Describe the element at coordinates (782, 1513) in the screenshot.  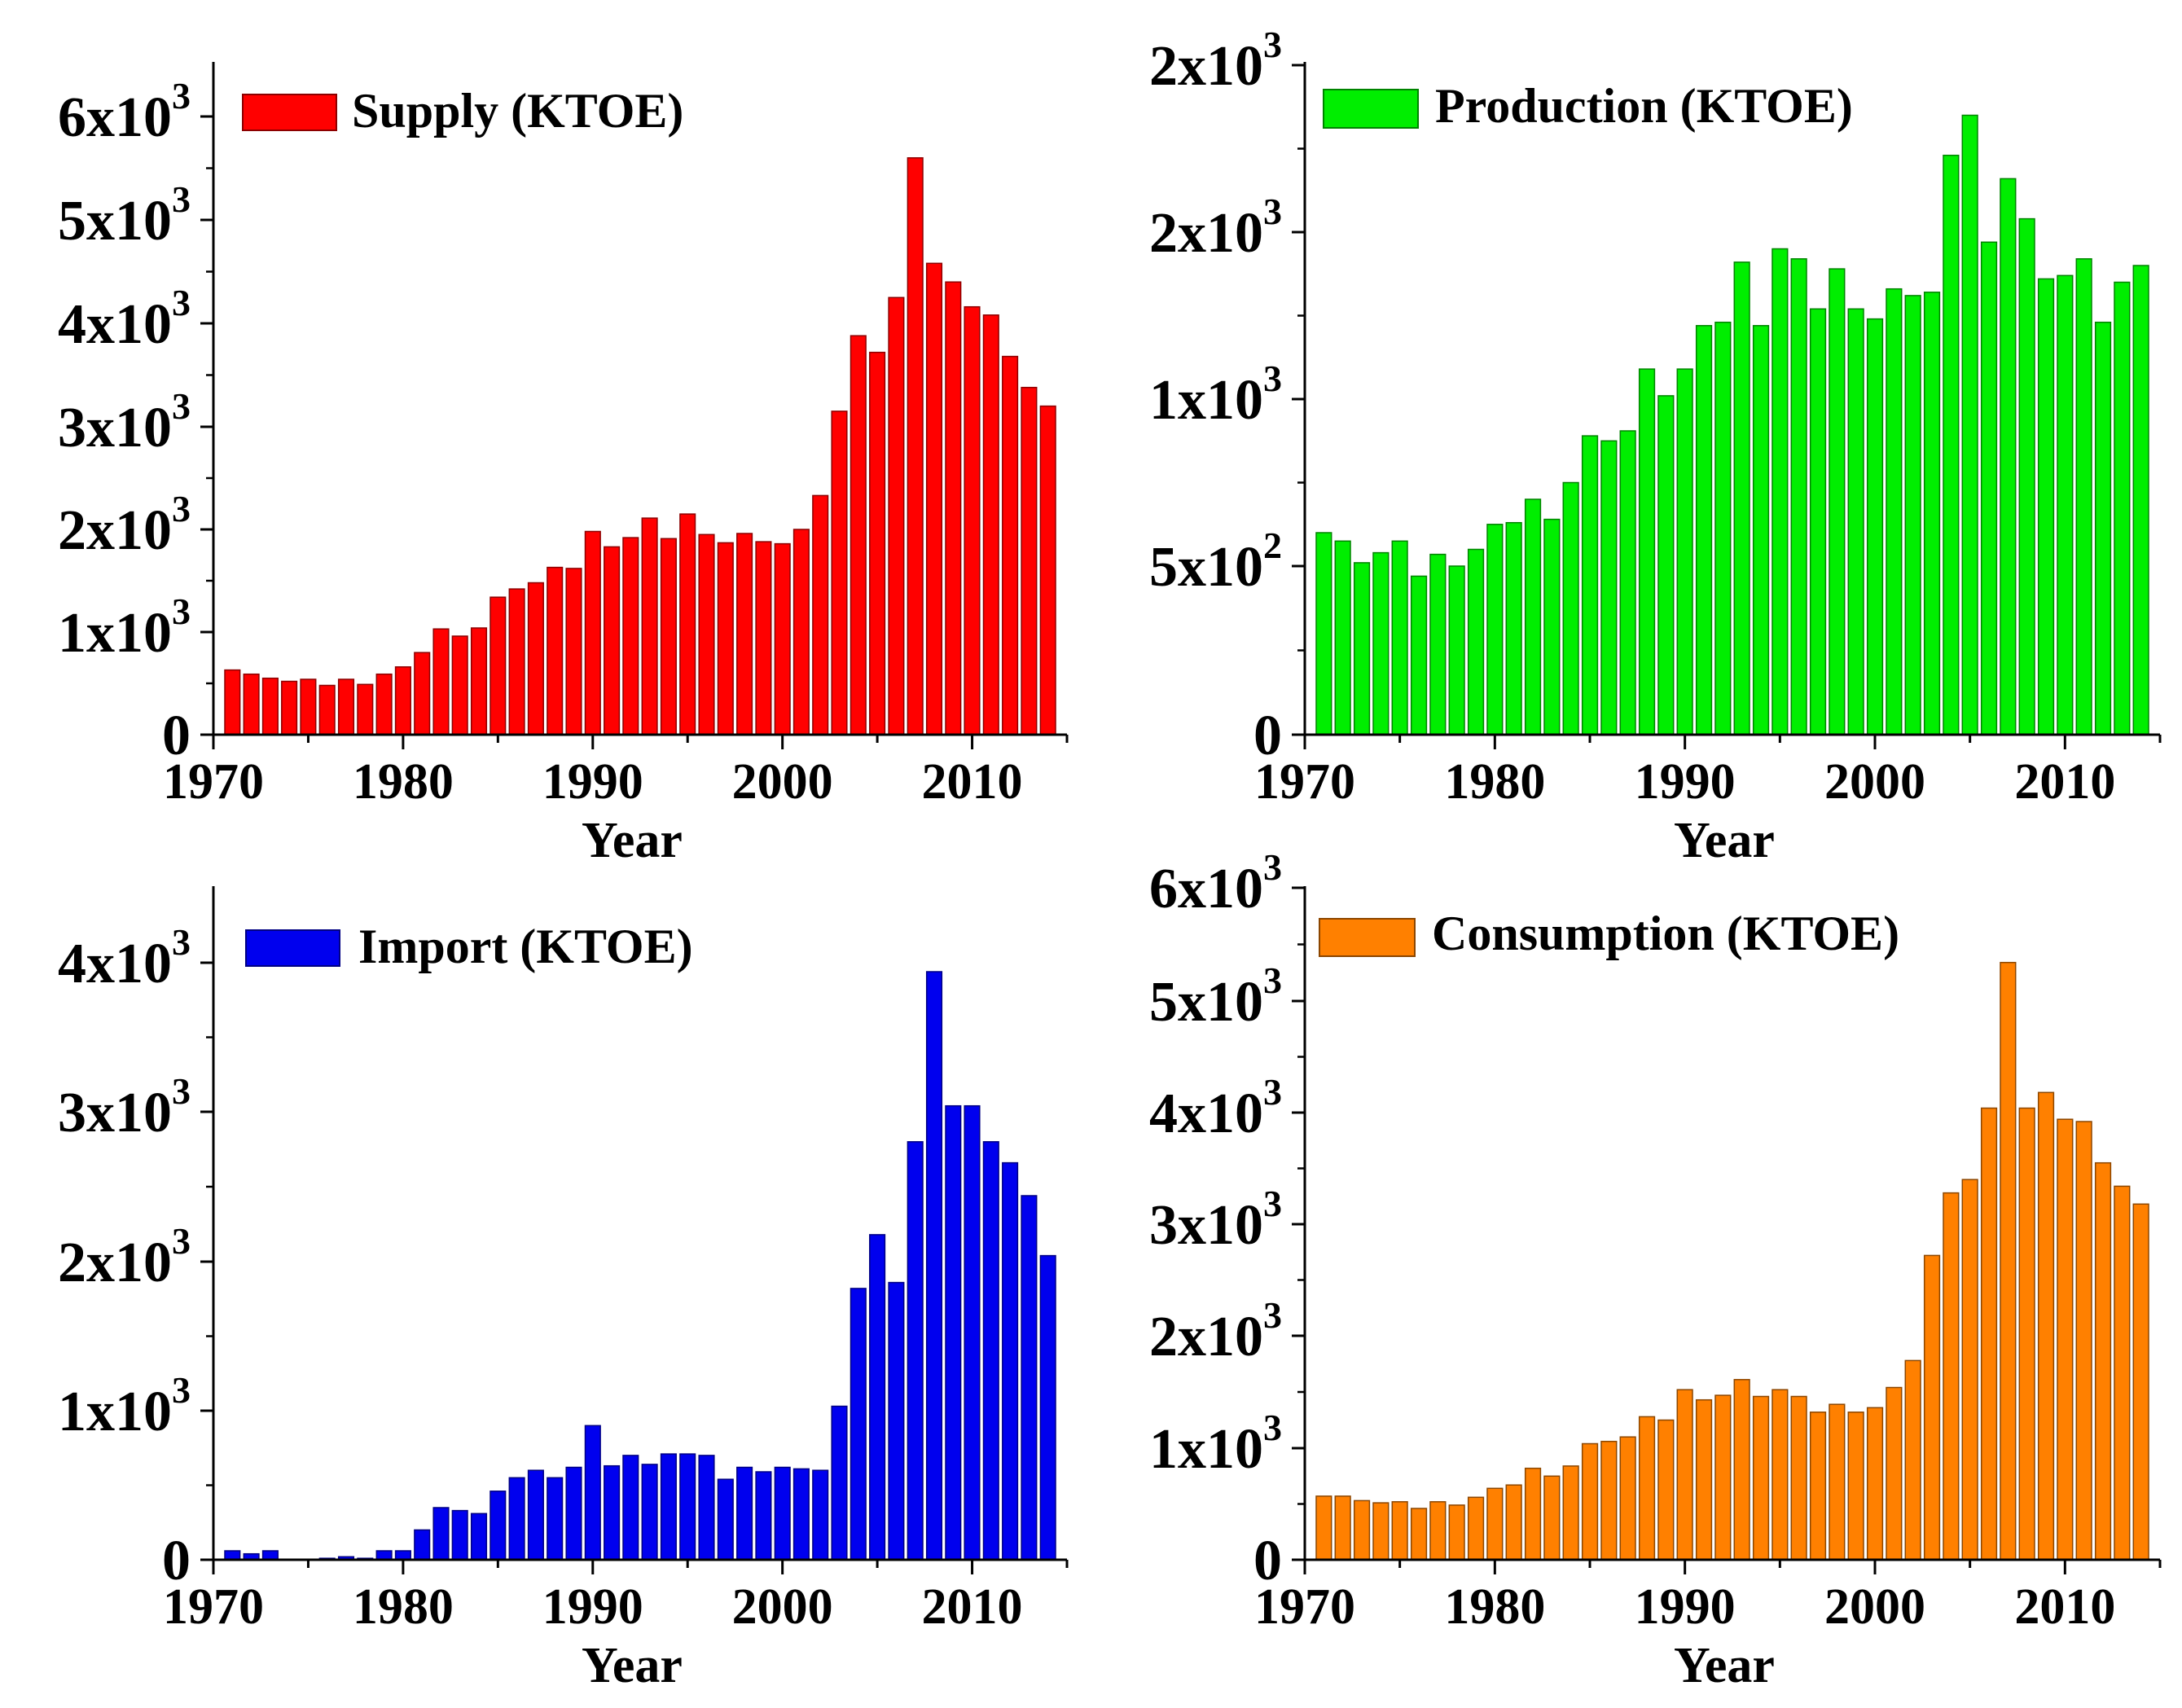
I see `bar-import-2000` at that location.